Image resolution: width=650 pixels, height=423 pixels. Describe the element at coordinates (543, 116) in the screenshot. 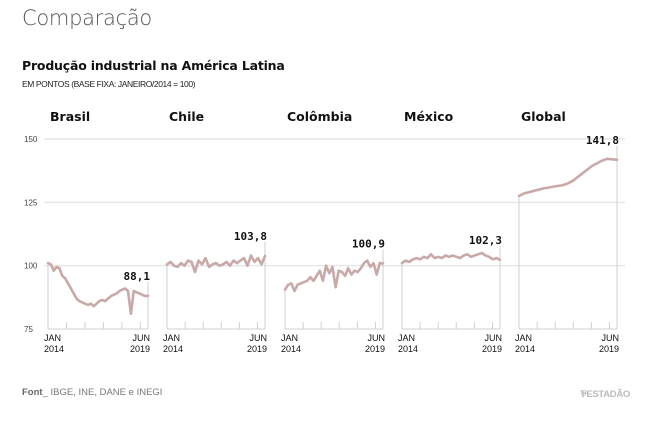

I see `panel-label: Global` at that location.